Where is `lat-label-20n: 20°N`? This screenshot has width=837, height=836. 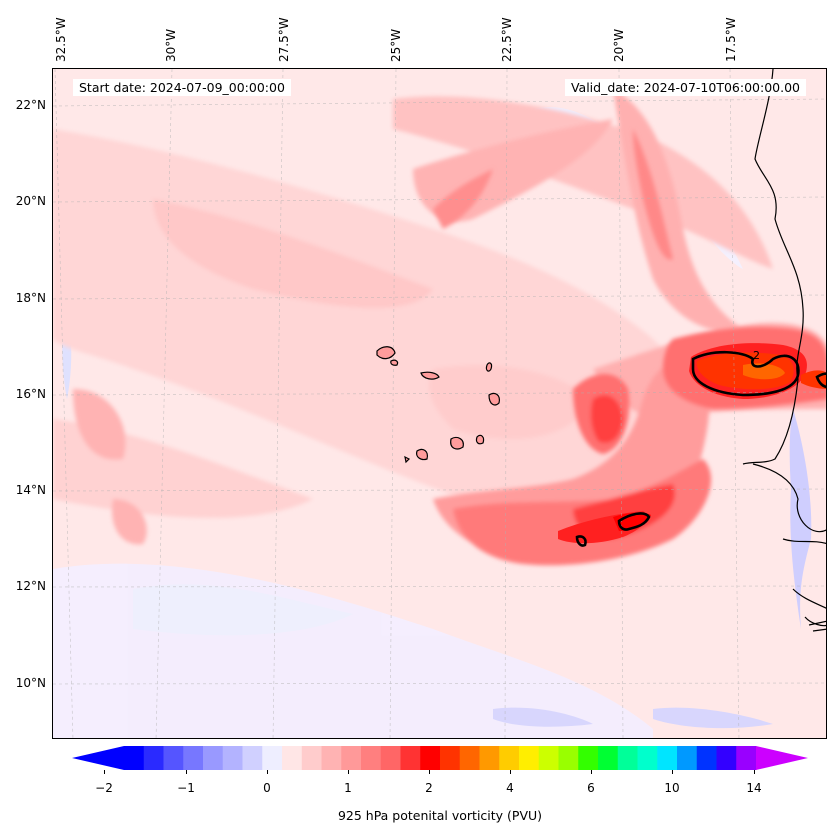 lat-label-20n: 20°N is located at coordinates (30, 201).